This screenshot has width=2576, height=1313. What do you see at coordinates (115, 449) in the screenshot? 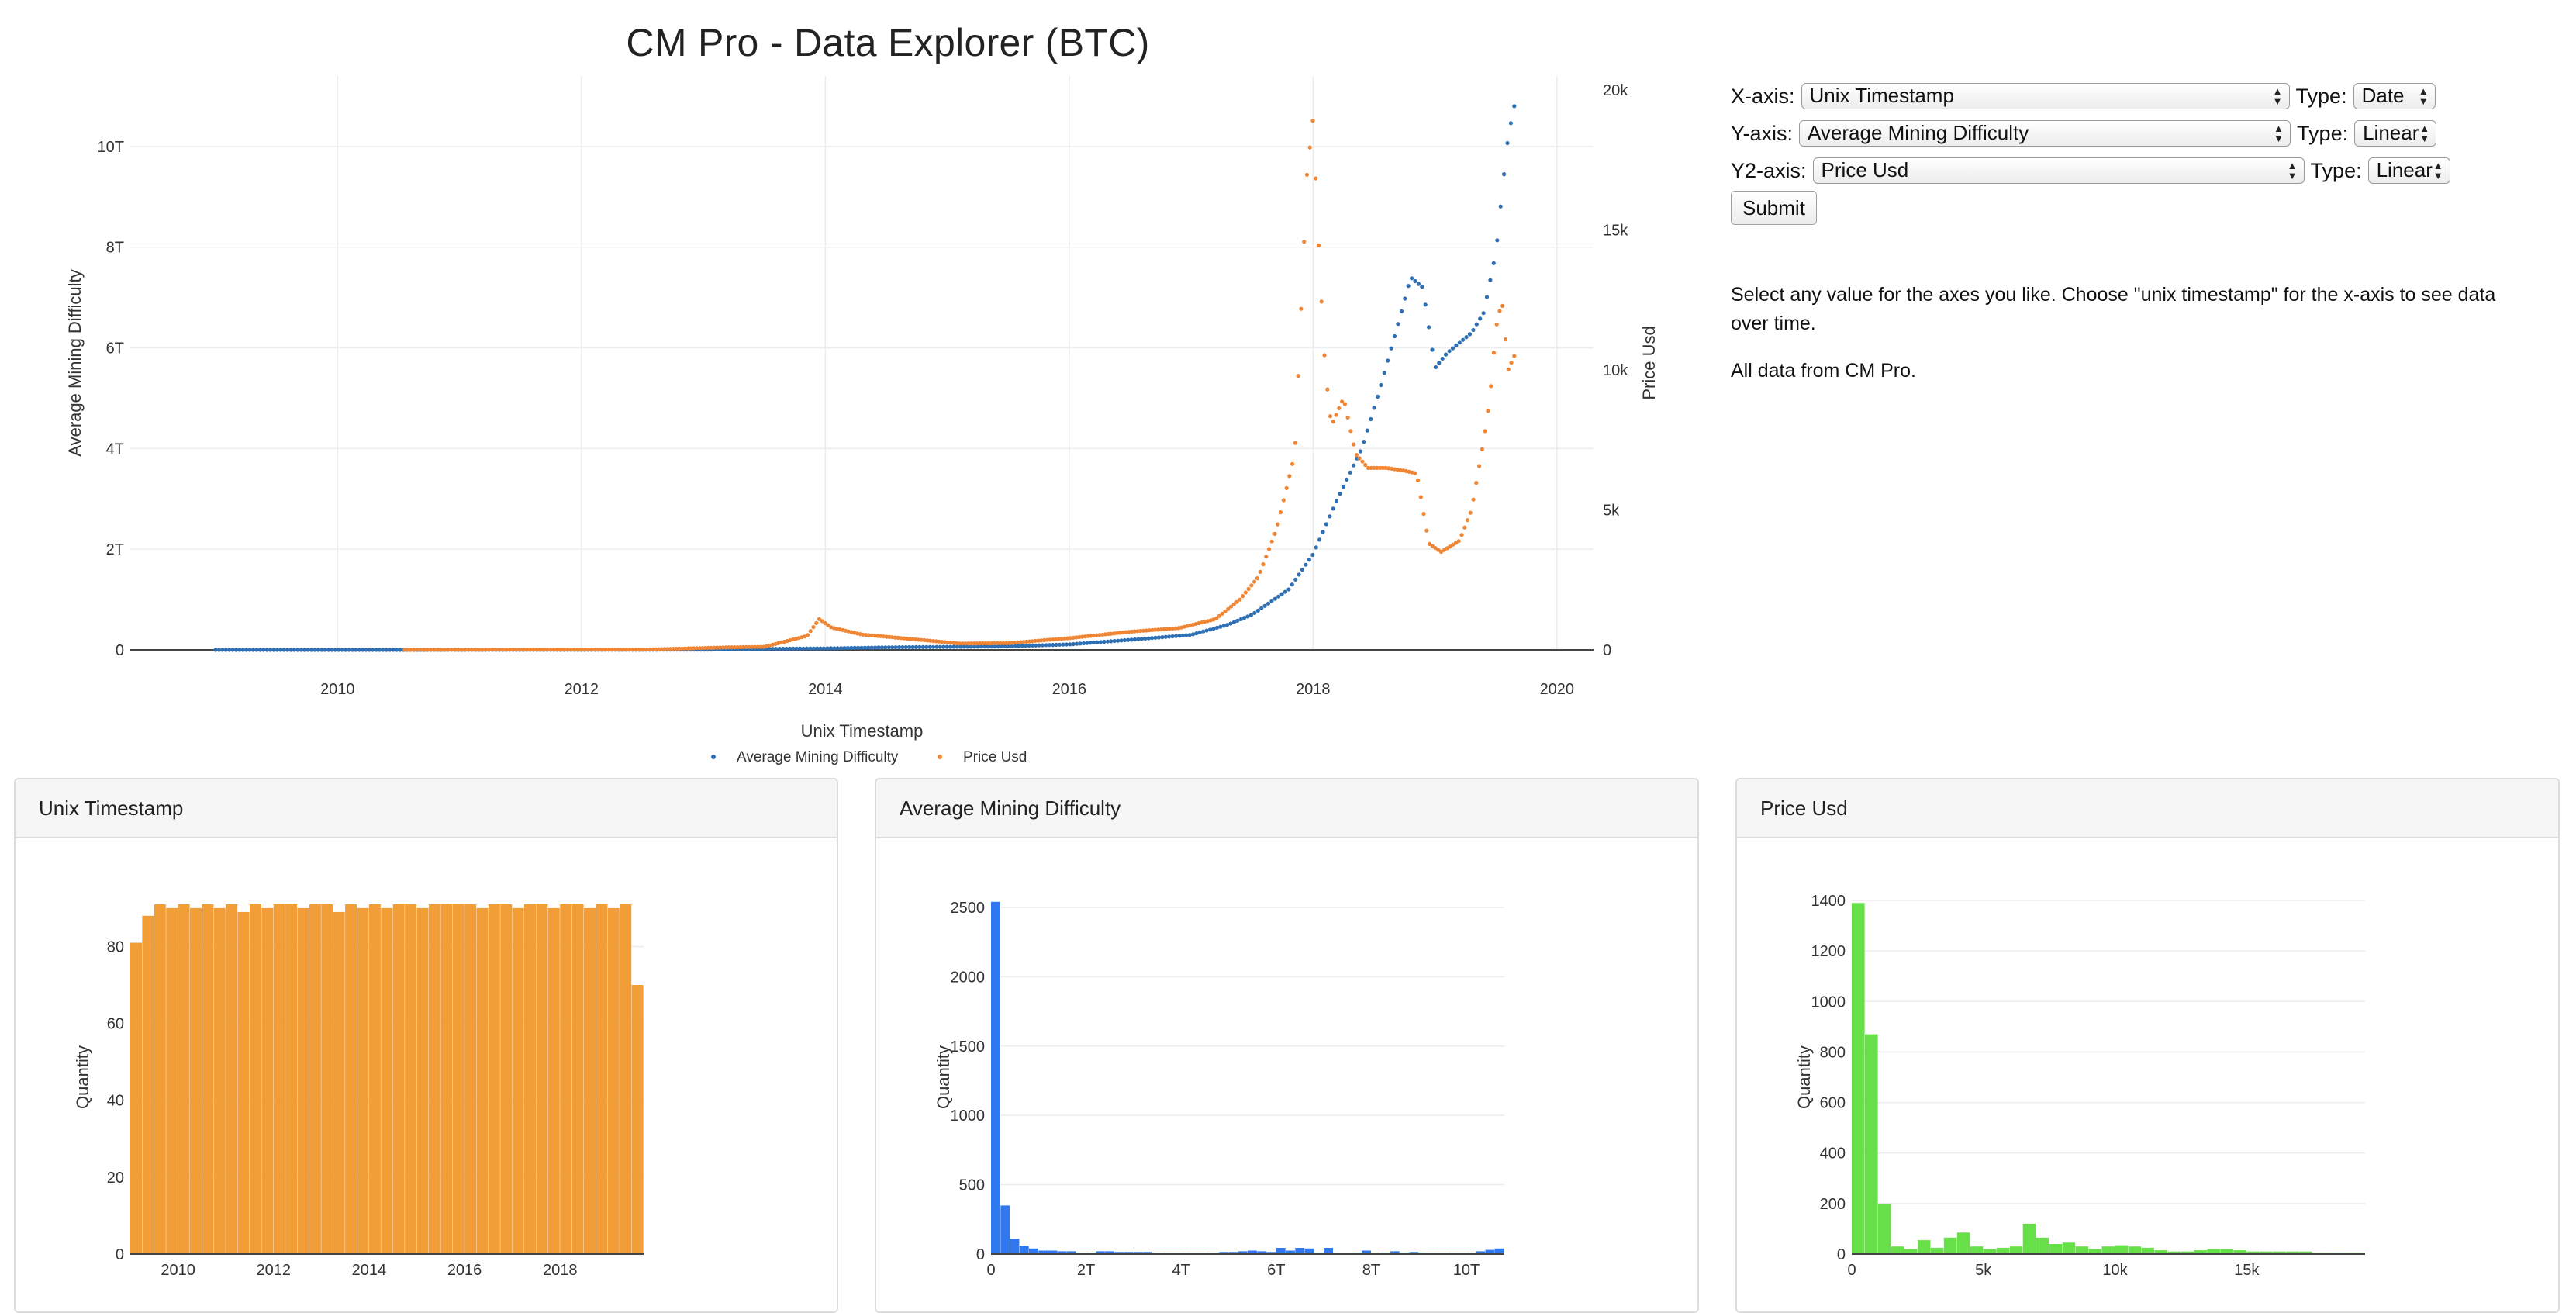
I see `y-tick-label: 4T` at bounding box center [115, 449].